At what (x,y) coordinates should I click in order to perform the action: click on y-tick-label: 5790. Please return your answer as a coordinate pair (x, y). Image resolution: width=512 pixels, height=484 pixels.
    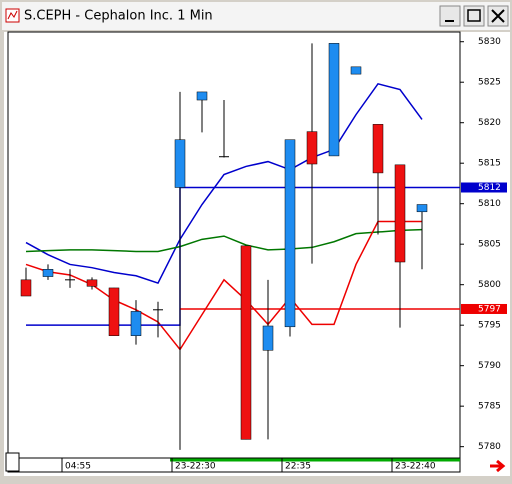
    Looking at the image, I should click on (489, 366).